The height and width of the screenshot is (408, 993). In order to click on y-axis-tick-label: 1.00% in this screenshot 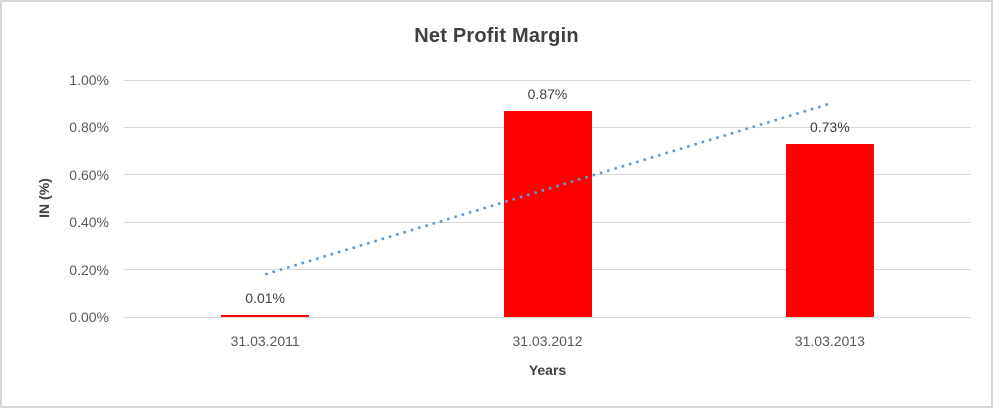, I will do `click(89, 80)`.